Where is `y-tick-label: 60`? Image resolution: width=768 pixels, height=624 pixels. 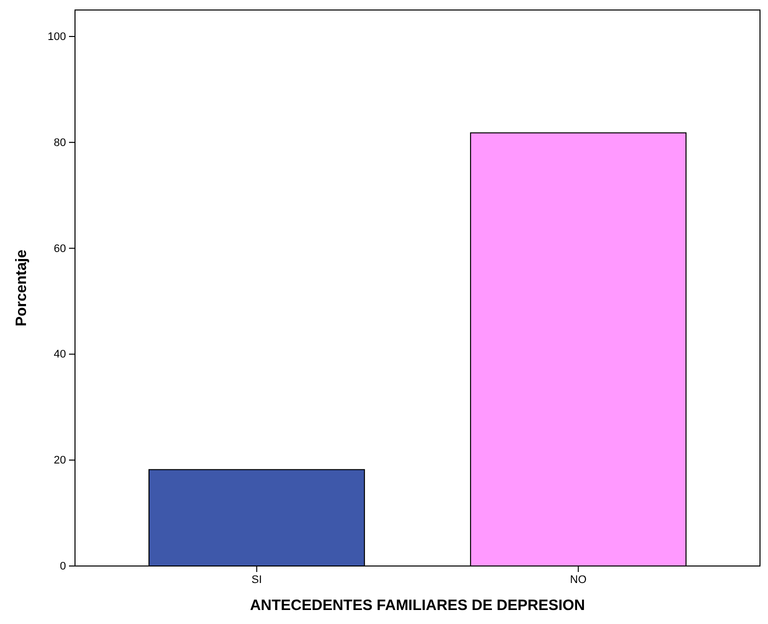 y-tick-label: 60 is located at coordinates (60, 248).